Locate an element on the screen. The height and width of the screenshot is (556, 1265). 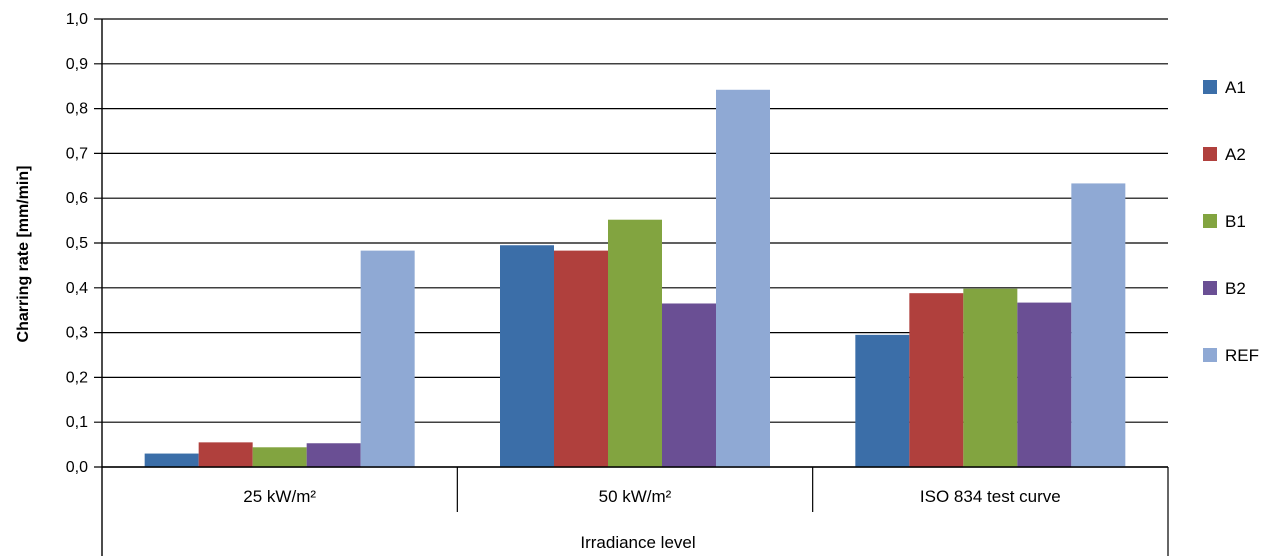
y-tick-label: 0,7 is located at coordinates (77, 153).